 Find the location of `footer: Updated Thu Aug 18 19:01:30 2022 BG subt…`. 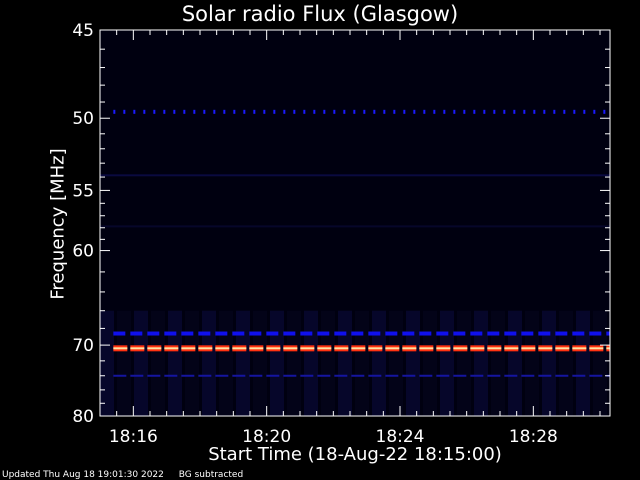

footer: Updated Thu Aug 18 19:01:30 2022 BG subt… is located at coordinates (128, 475).